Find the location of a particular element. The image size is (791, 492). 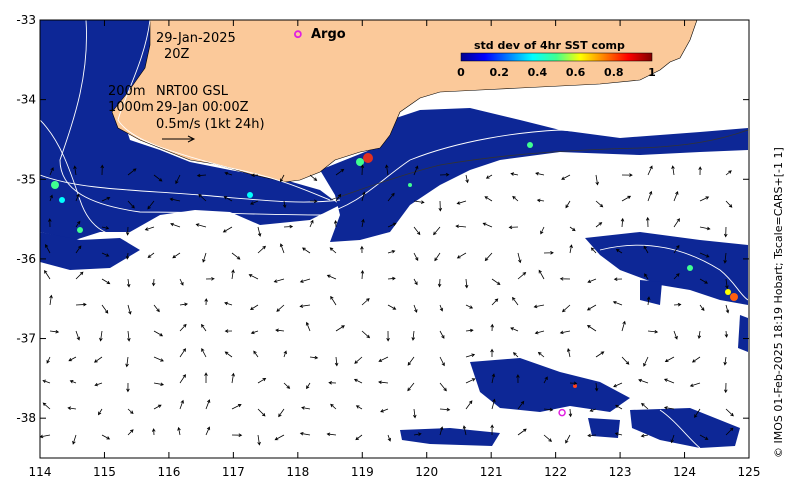

contour-text-1: NRT00 GSL is located at coordinates (192, 91).